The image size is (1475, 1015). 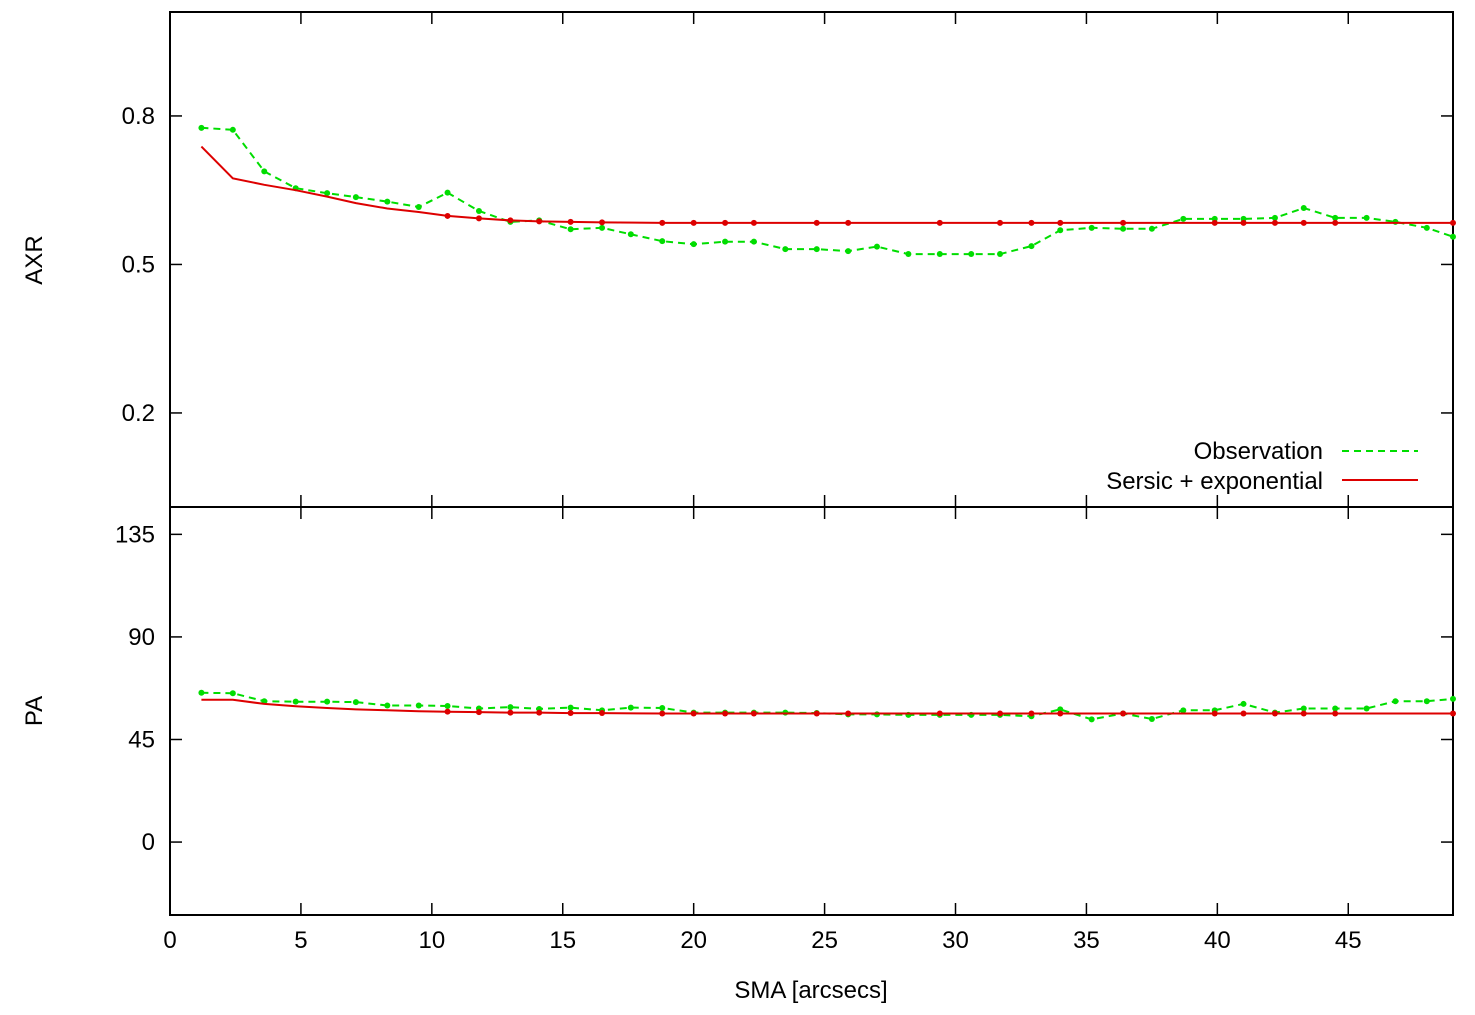 I want to click on x-tick-label: 40, so click(x=1217, y=940).